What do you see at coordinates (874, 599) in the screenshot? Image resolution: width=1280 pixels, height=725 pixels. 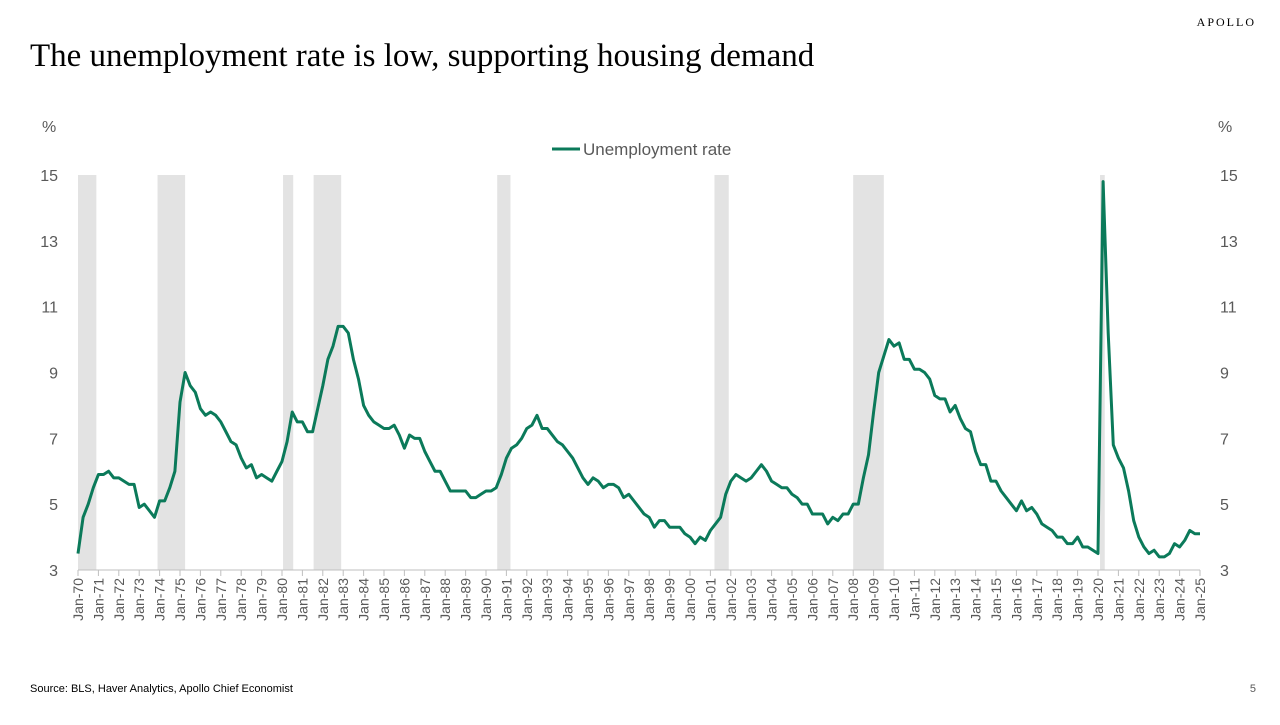 I see `x-tick-label: Jan-09` at bounding box center [874, 599].